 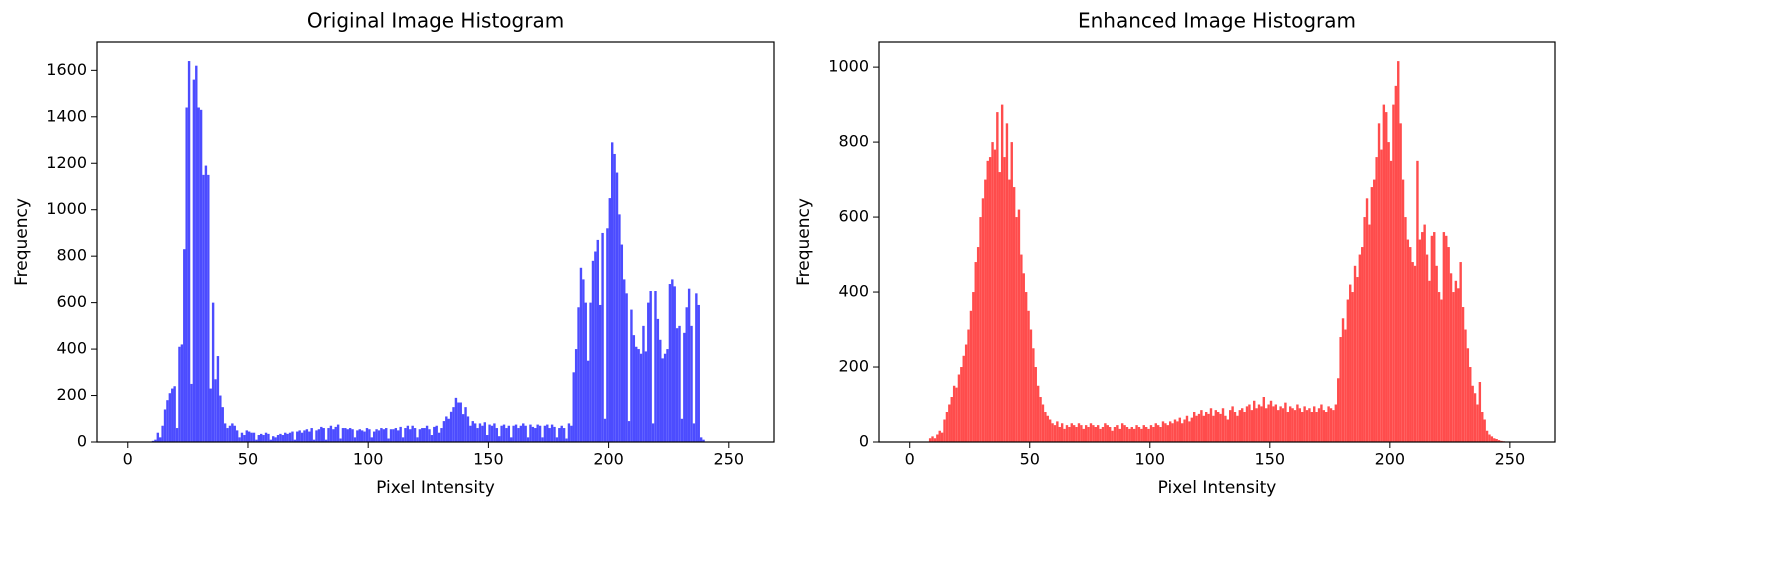 I want to click on y-axis-label: Frequency, so click(x=22, y=242).